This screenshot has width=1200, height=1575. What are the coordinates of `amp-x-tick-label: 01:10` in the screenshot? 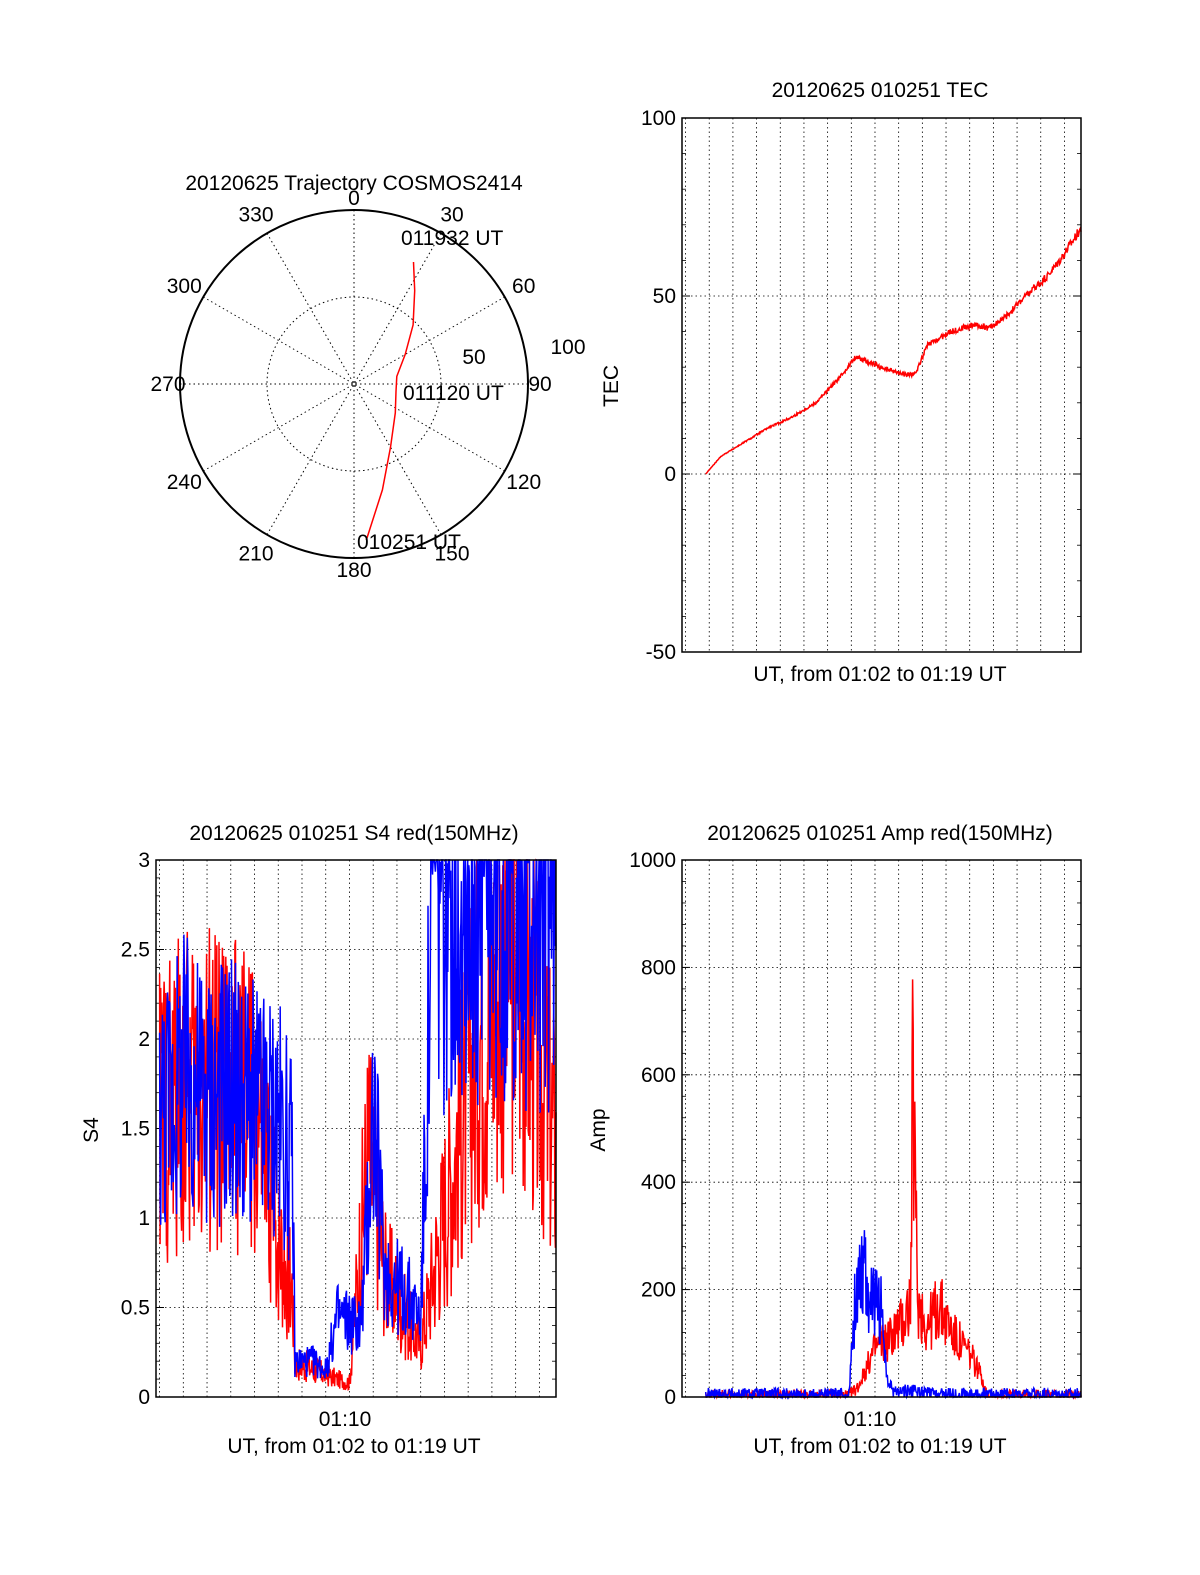 It's located at (870, 1419).